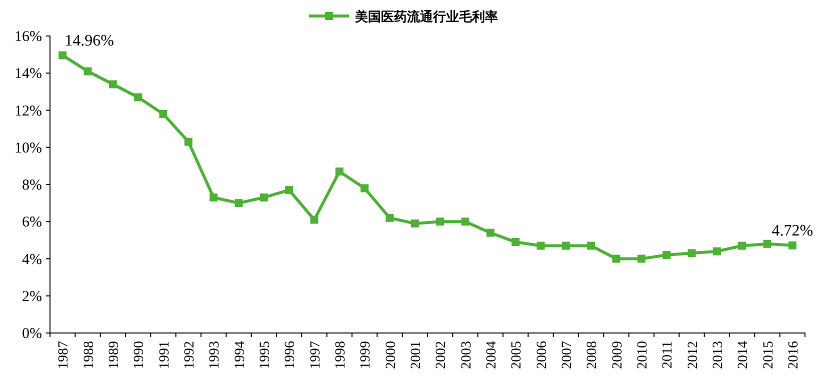 Image resolution: width=822 pixels, height=385 pixels. What do you see at coordinates (32, 260) in the screenshot?
I see `y-tick-label: 4%` at bounding box center [32, 260].